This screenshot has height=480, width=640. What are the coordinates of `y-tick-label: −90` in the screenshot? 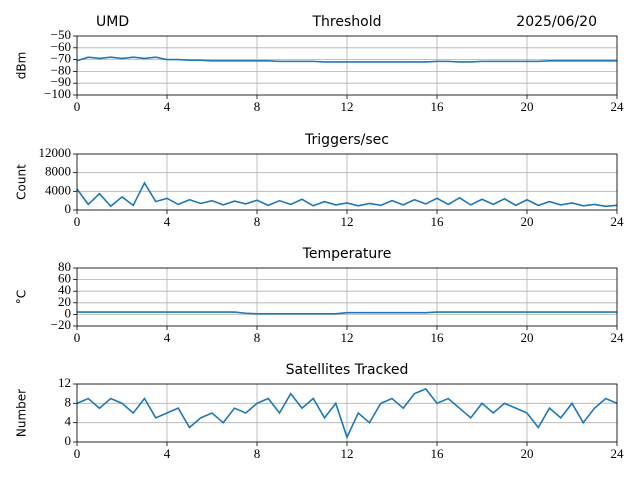 It's located at (61, 81).